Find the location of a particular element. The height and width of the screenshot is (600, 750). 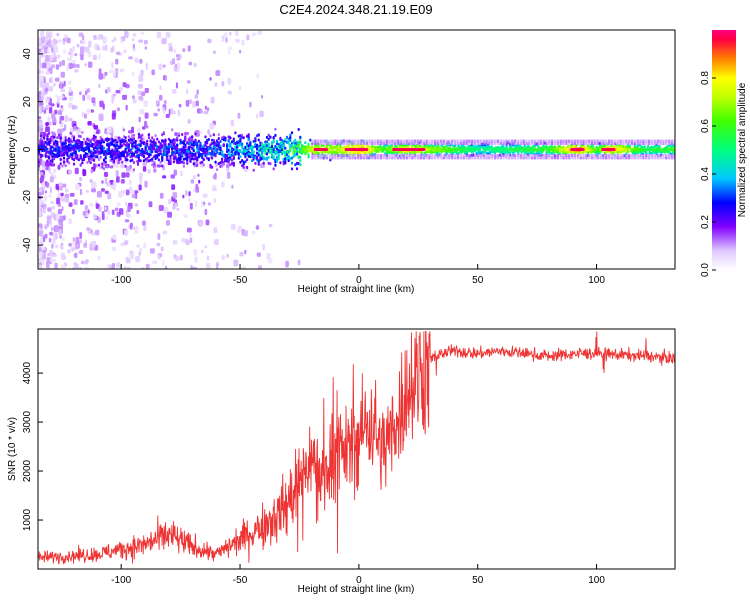

y-tick-label: -40 is located at coordinates (27, 244).